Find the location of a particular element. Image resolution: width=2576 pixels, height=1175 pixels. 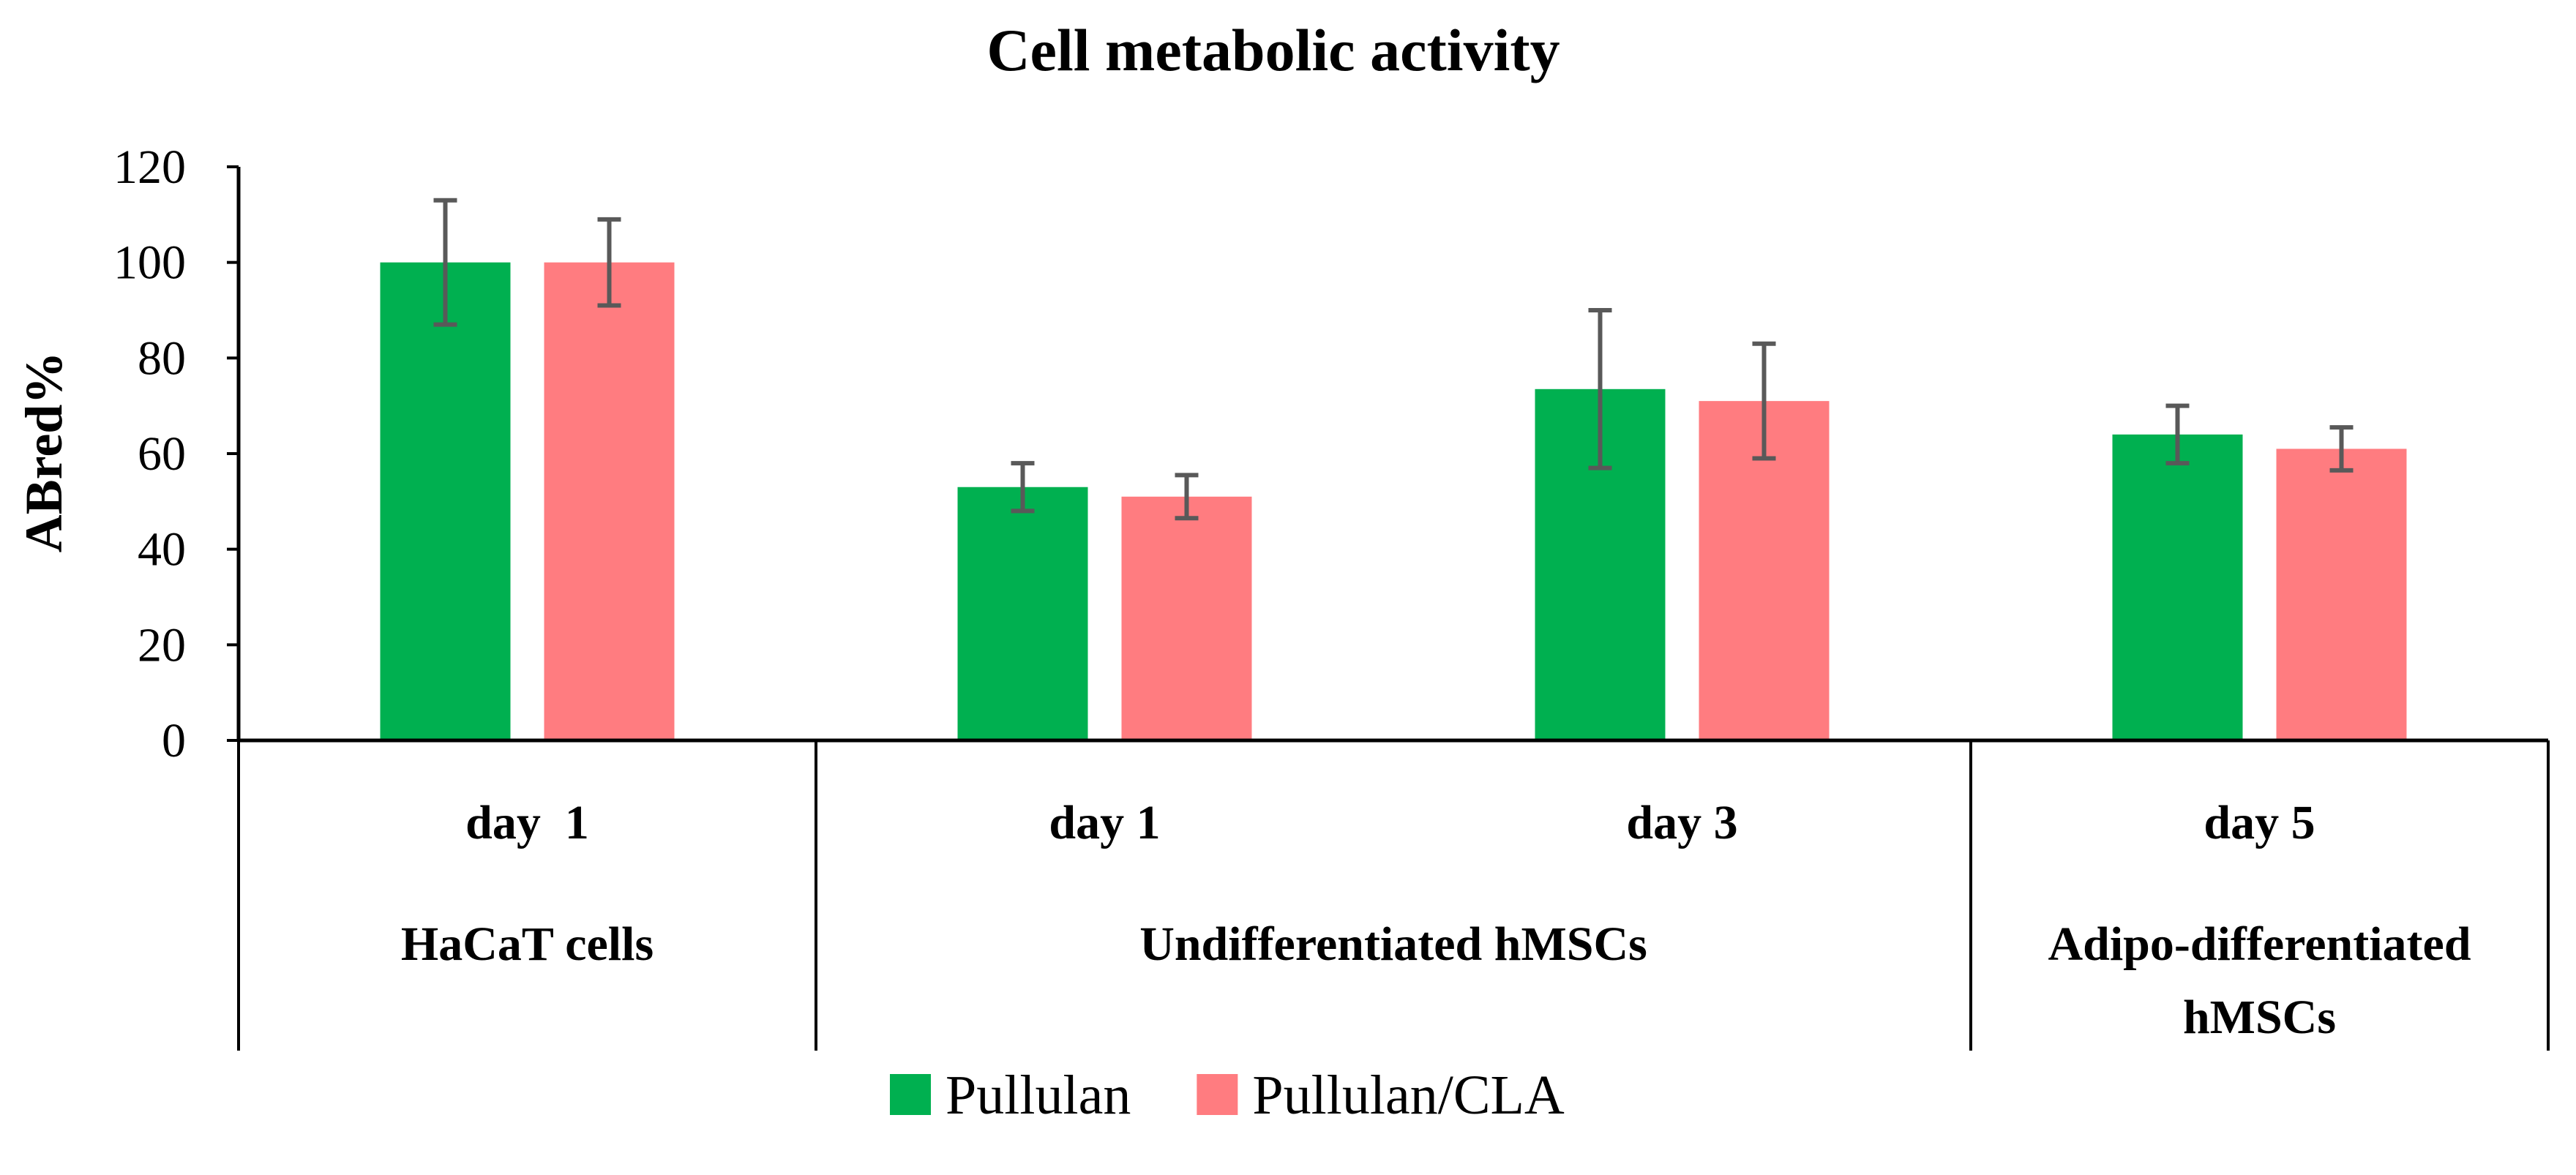

y-axis-label: ABred% is located at coordinates (44, 453).